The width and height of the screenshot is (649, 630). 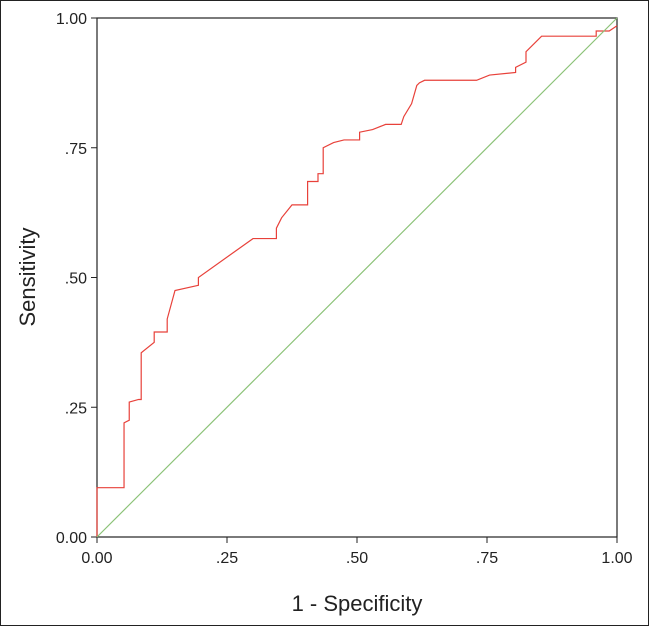 What do you see at coordinates (71, 19) in the screenshot?
I see `y-tick-label: 1.00` at bounding box center [71, 19].